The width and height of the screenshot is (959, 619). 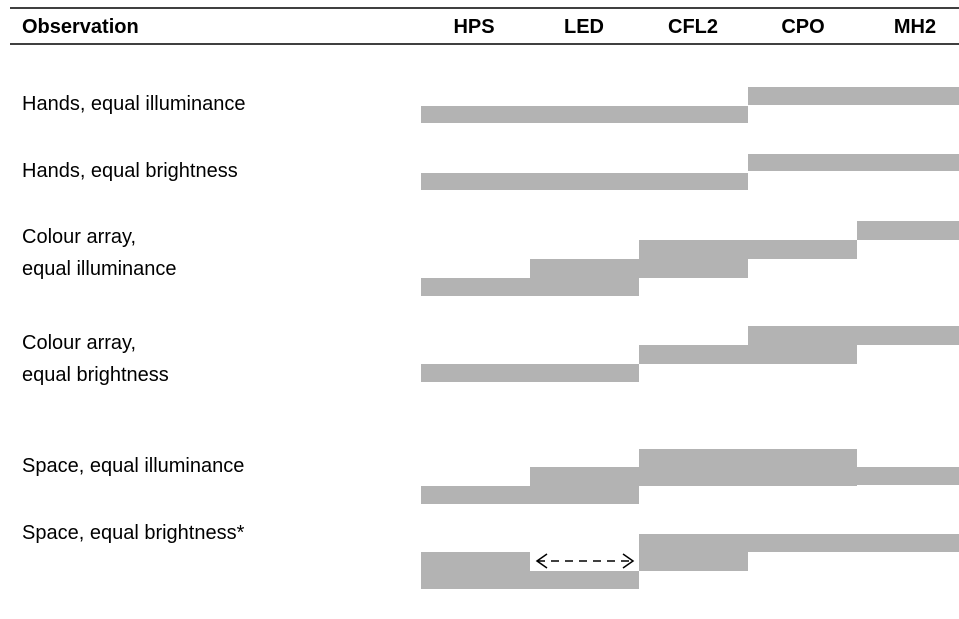 What do you see at coordinates (99, 253) in the screenshot?
I see `row-label: Colour array, equal illuminance` at bounding box center [99, 253].